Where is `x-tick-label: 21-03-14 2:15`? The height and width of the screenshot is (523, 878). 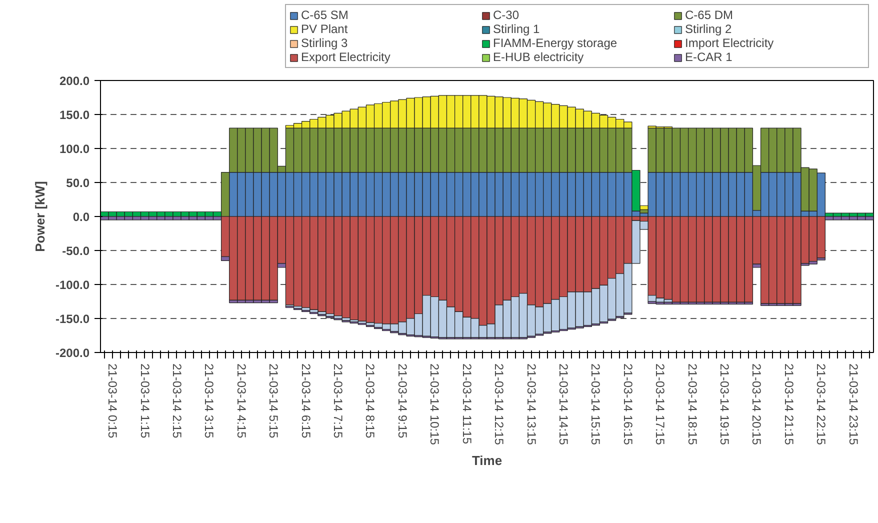 x-tick-label: 21-03-14 2:15 is located at coordinates (177, 401).